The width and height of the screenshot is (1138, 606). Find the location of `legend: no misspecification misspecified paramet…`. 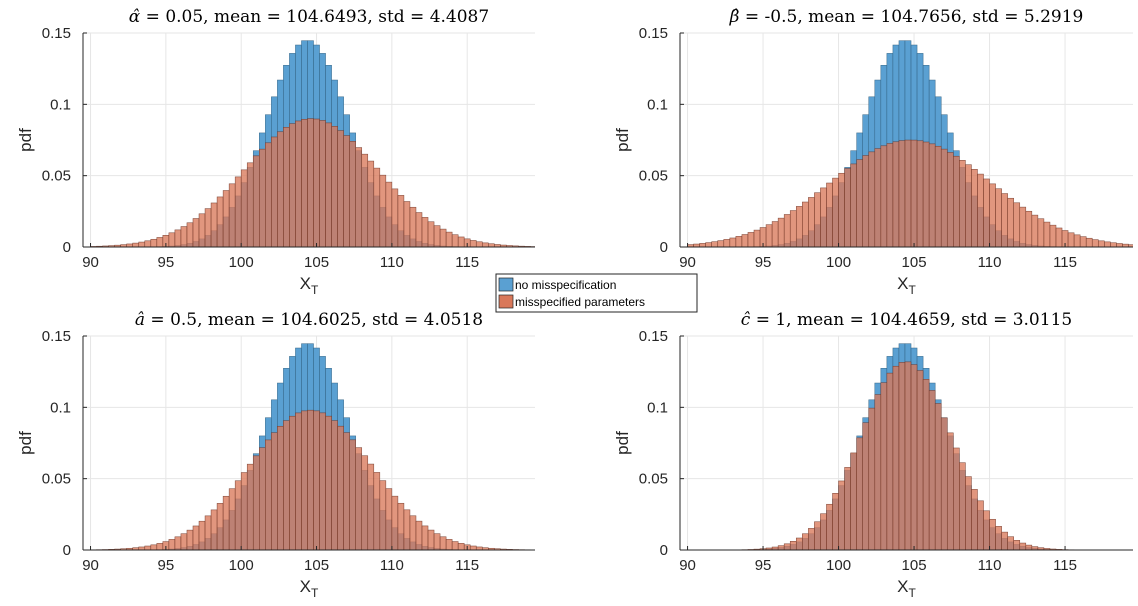

legend: no misspecification misspecified paramet… is located at coordinates (596, 293).